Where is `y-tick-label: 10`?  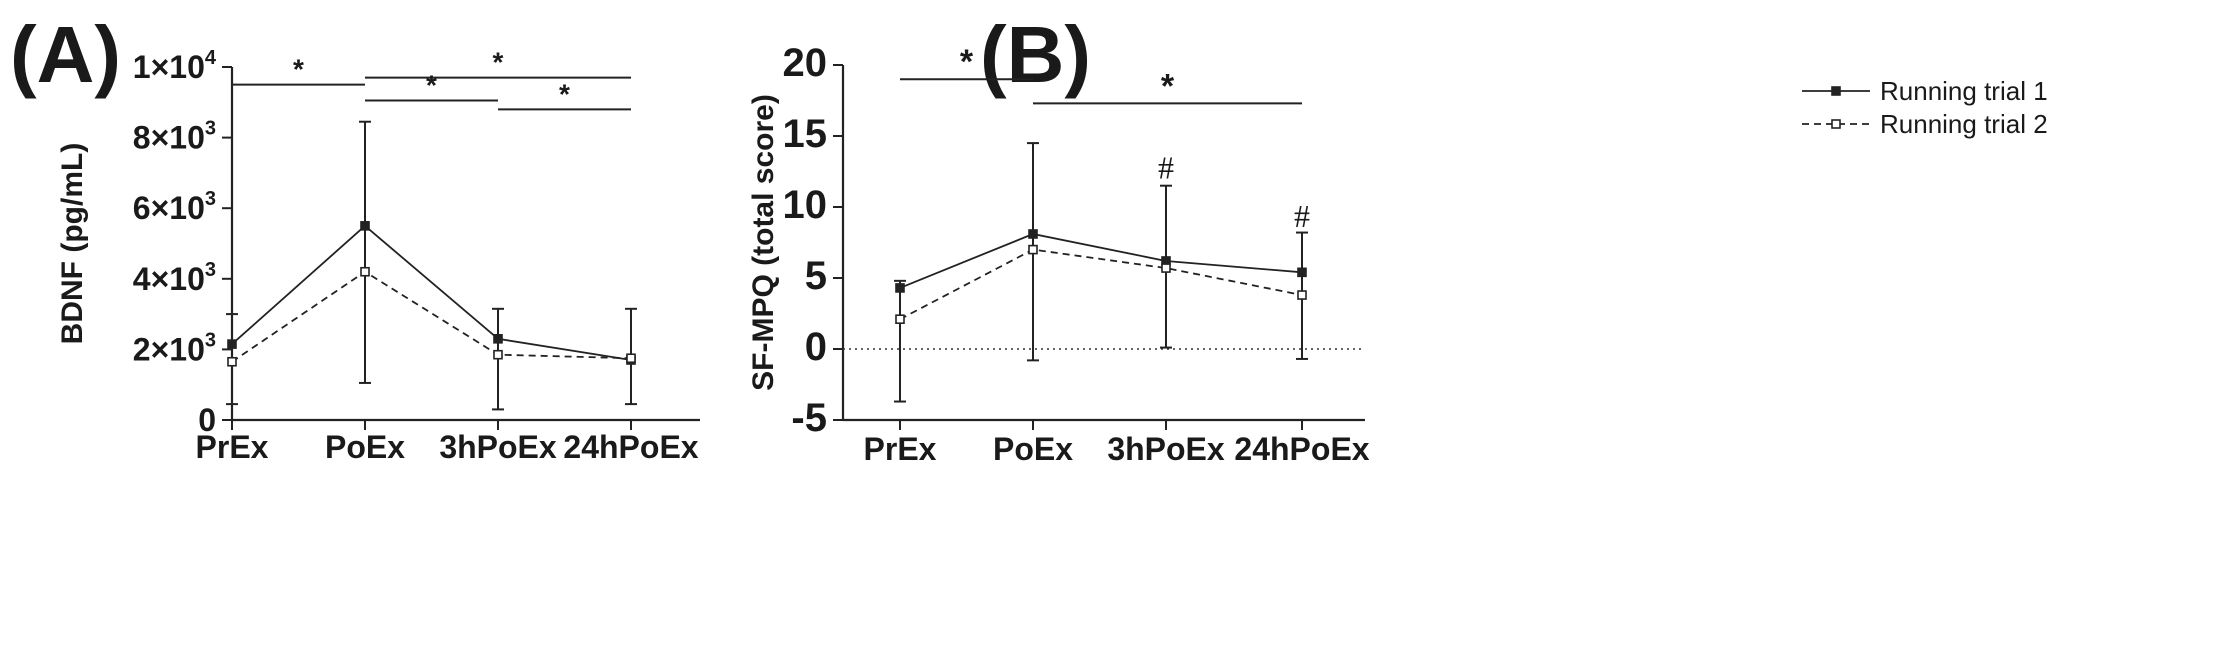 y-tick-label: 10 is located at coordinates (805, 205).